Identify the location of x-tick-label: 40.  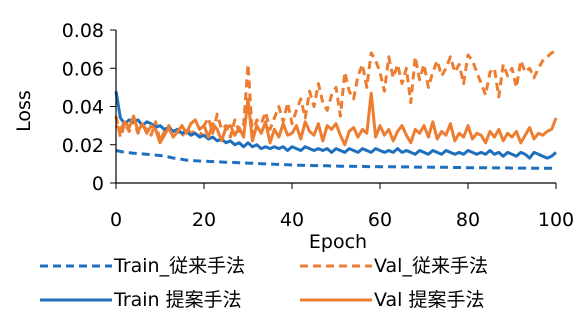
(292, 220).